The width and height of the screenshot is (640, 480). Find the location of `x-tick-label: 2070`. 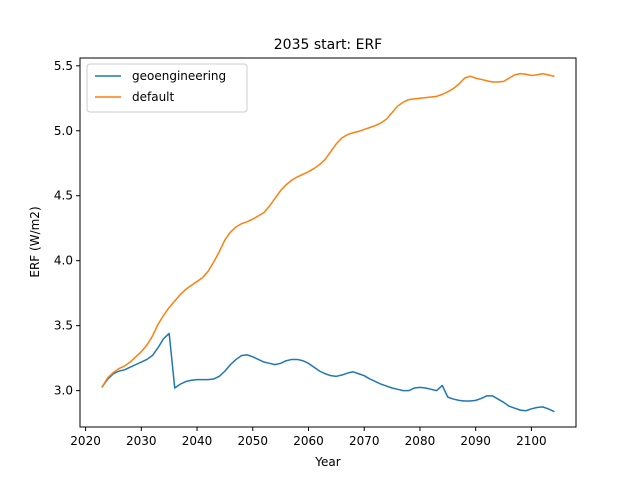

x-tick-label: 2070 is located at coordinates (364, 441).